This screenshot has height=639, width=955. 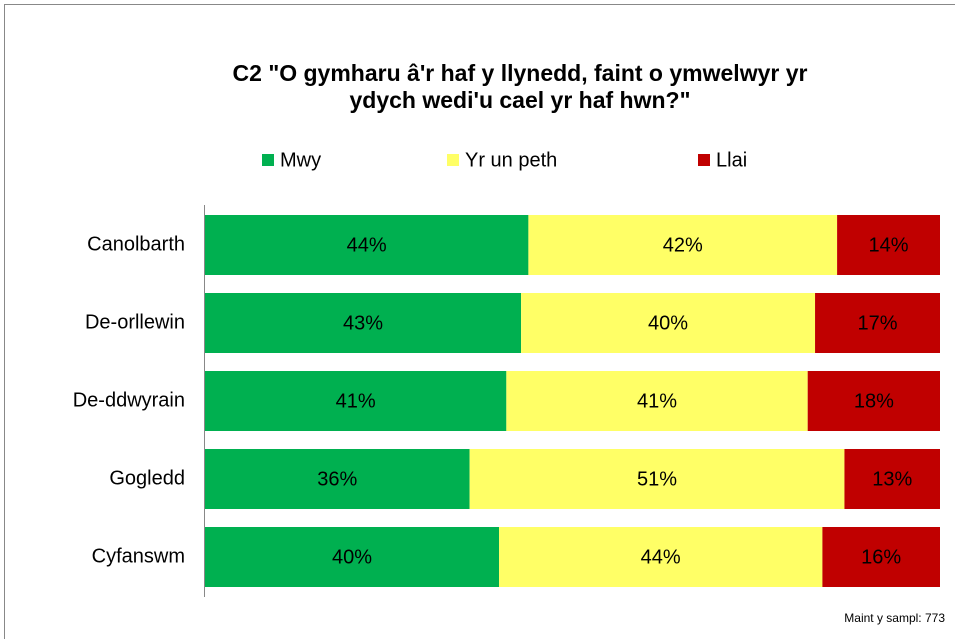 I want to click on value-label: 13%, so click(x=892, y=479).